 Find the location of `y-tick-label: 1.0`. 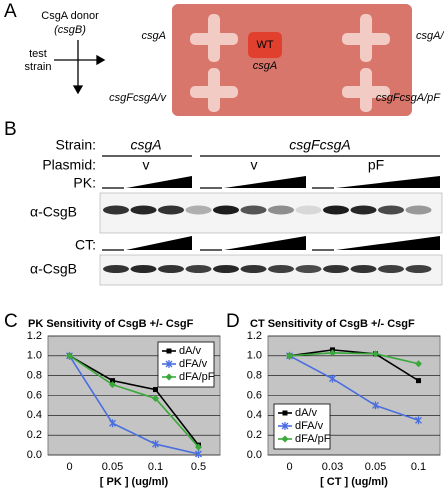

y-tick-label: 1.0 is located at coordinates (254, 356).